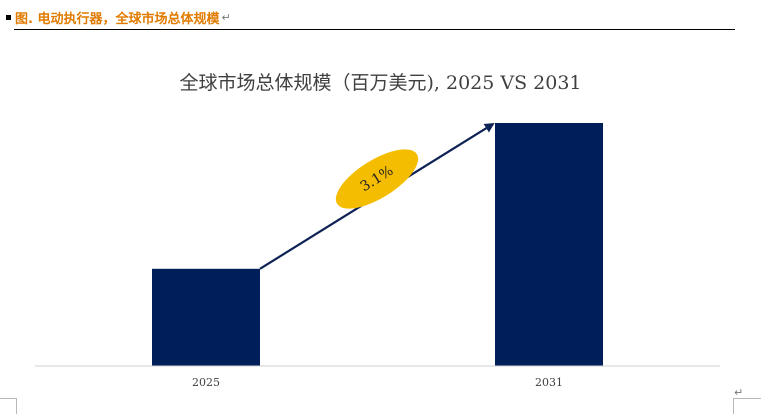  What do you see at coordinates (549, 244) in the screenshot?
I see `bar-2031` at bounding box center [549, 244].